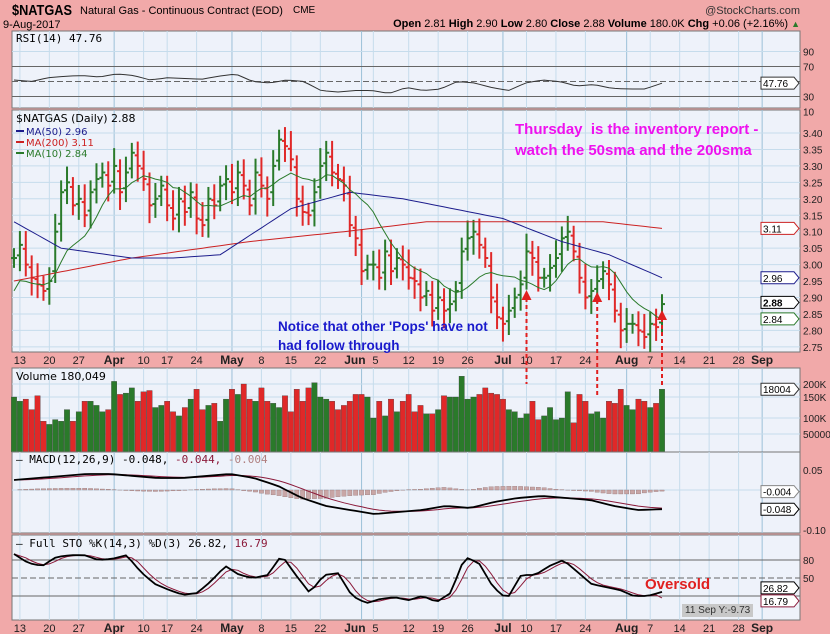 The image size is (830, 634). What do you see at coordinates (667, 24) in the screenshot?
I see `volume-value: 180.0K` at bounding box center [667, 24].